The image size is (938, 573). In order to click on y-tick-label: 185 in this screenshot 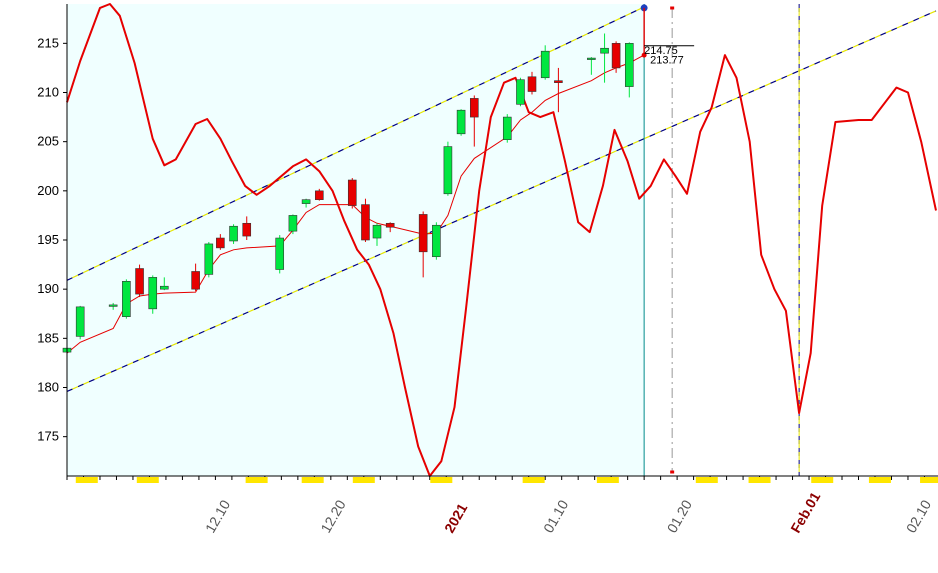, I will do `click(48, 337)`.